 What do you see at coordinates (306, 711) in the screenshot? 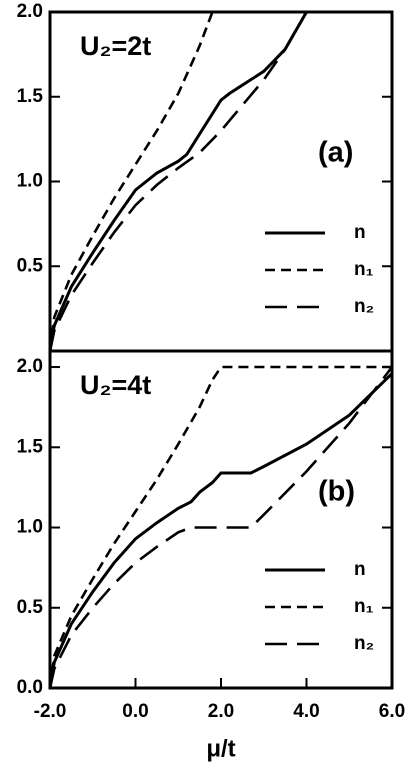
I see `x-tick-label: 4.0` at bounding box center [306, 711].